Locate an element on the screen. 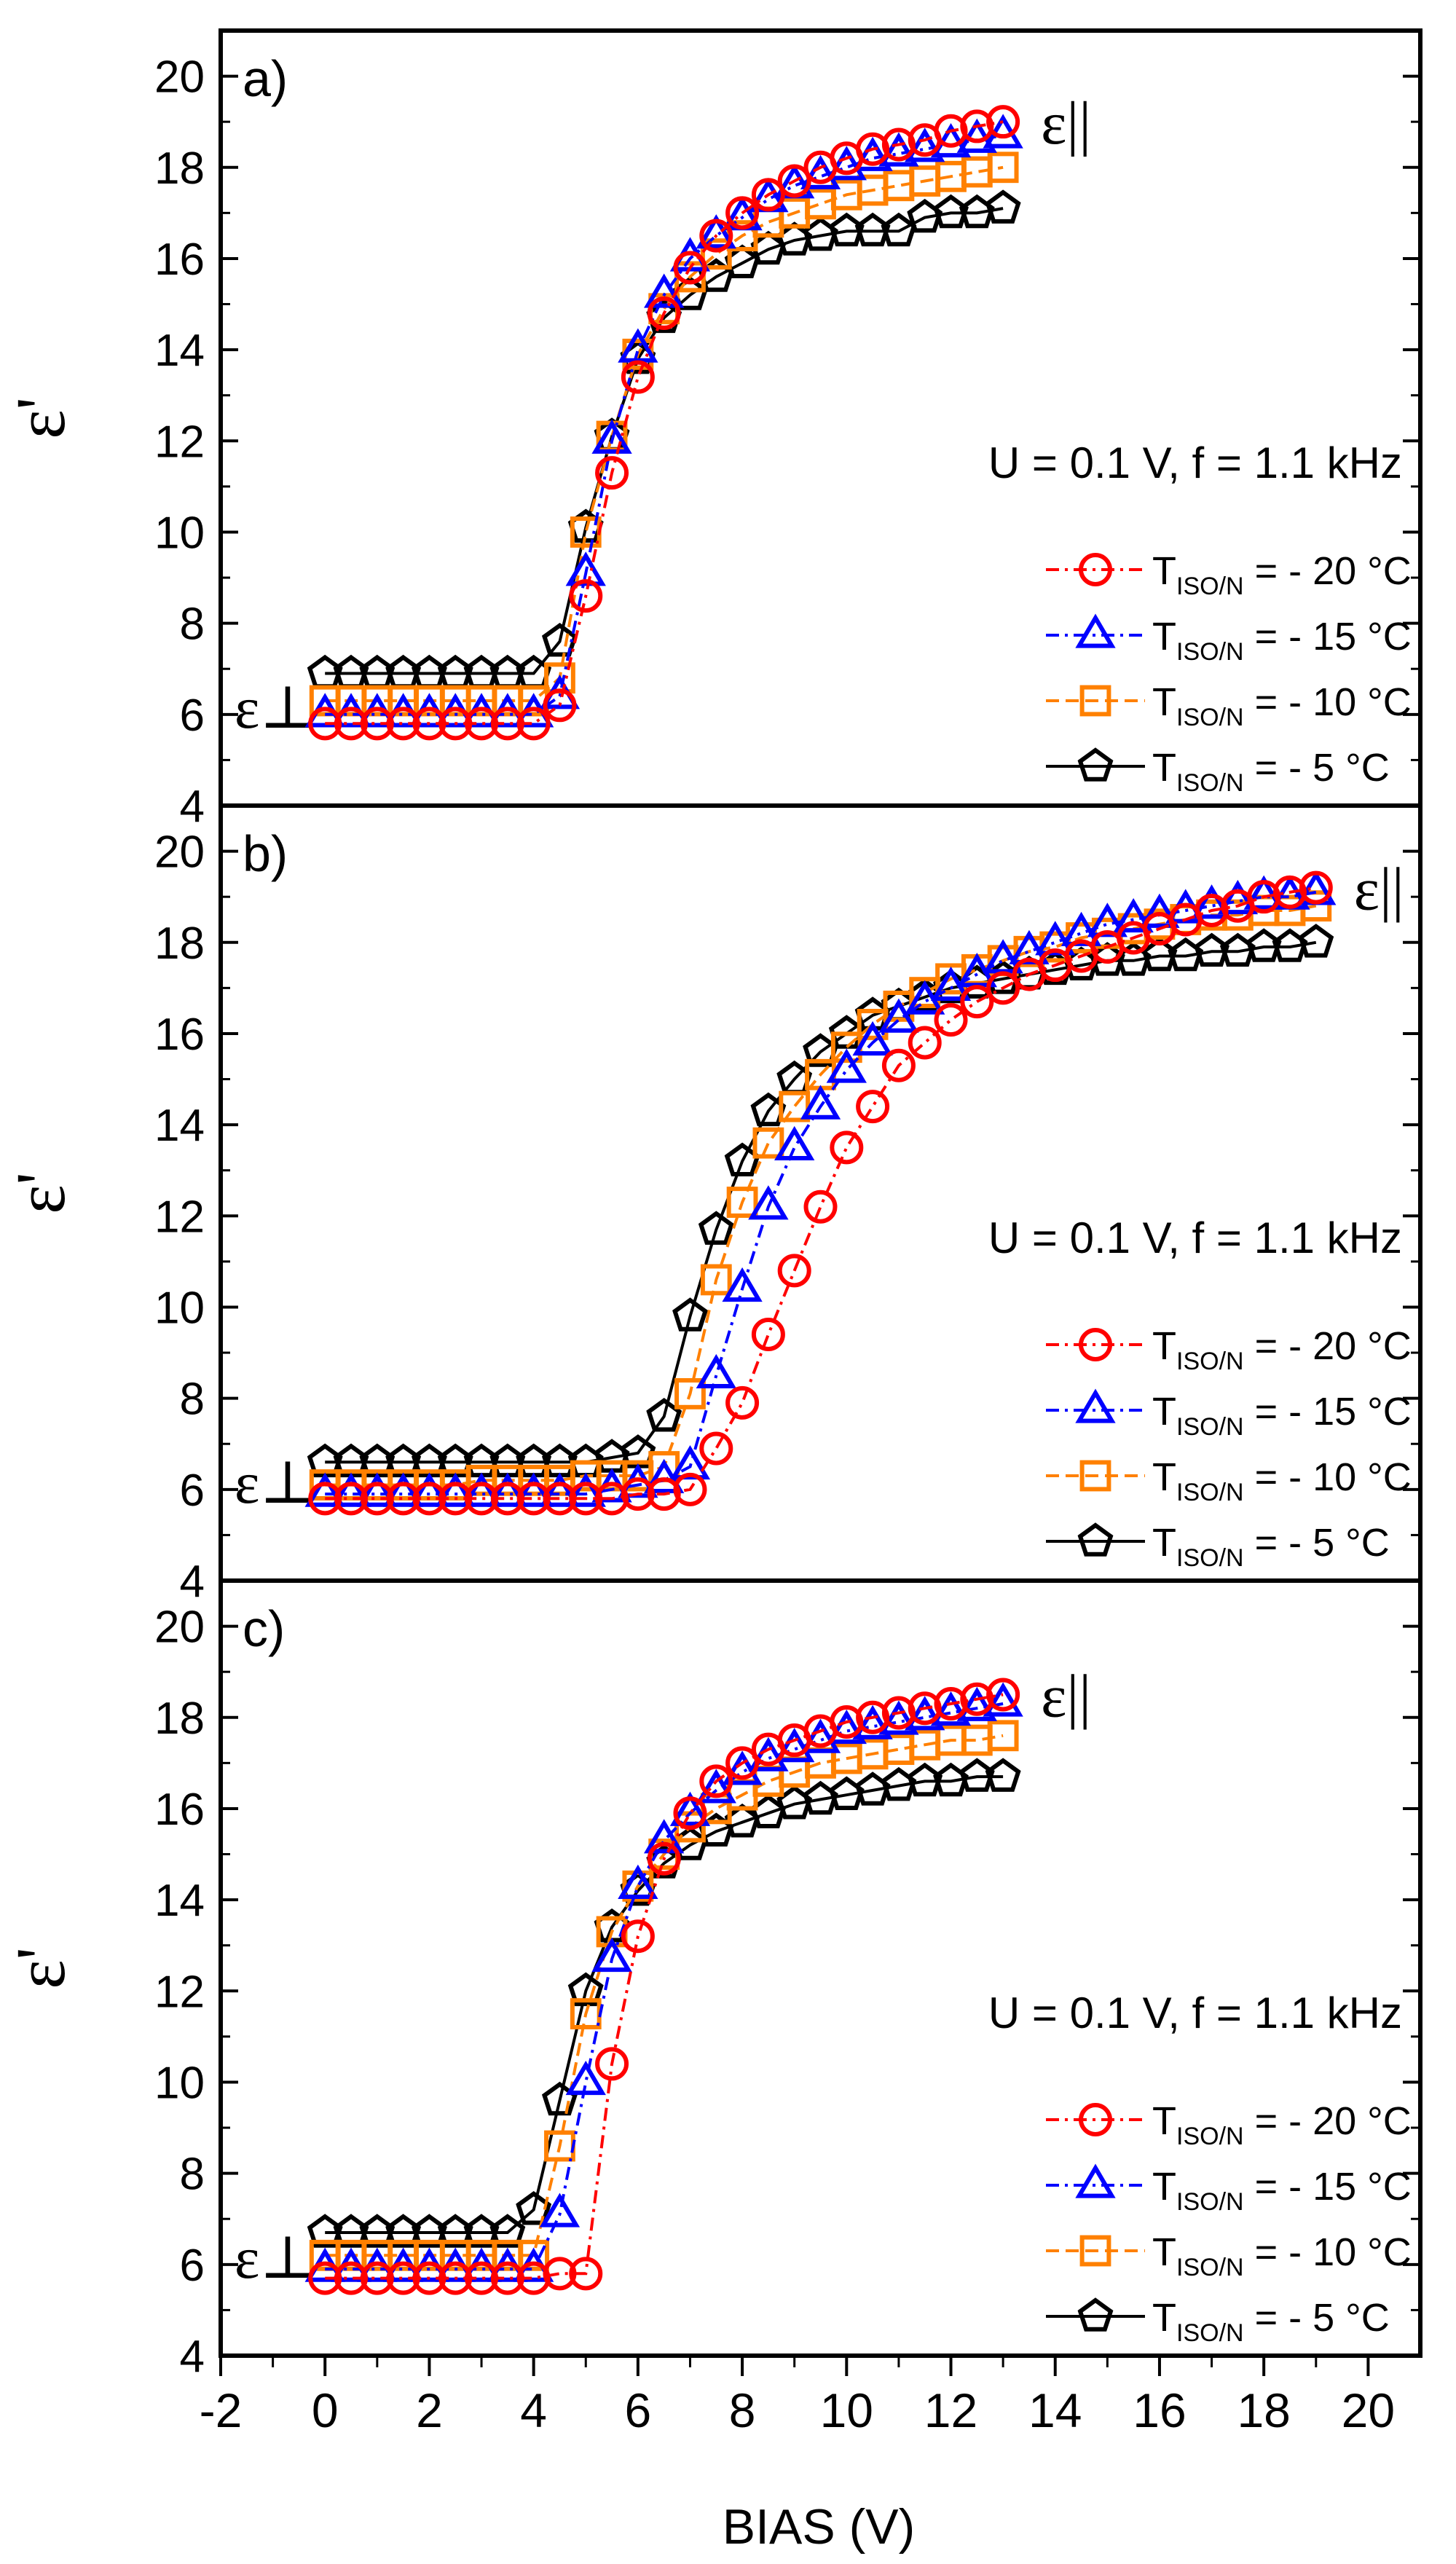 The height and width of the screenshot is (2564, 1456). y-tick-label: 20 is located at coordinates (179, 1627).